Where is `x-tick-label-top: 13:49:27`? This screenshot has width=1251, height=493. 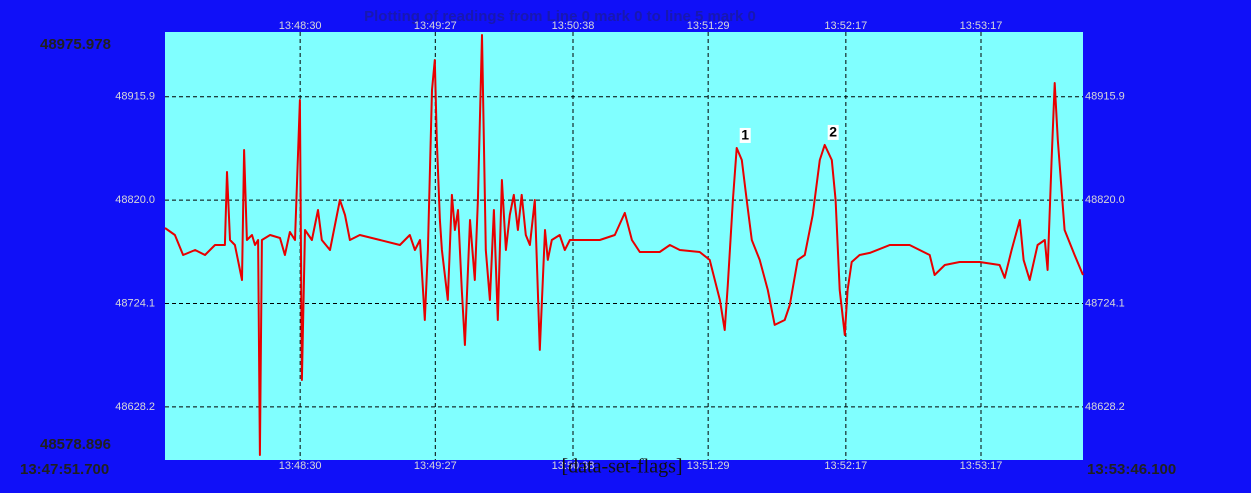
x-tick-label-top: 13:49:27 is located at coordinates (435, 26).